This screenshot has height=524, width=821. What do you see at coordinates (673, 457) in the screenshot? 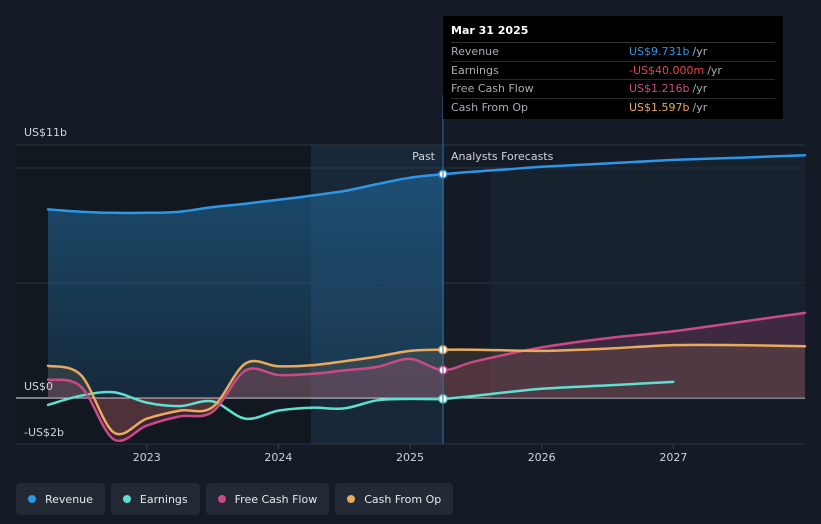
I see `x-tick-label: 2027` at bounding box center [673, 457].